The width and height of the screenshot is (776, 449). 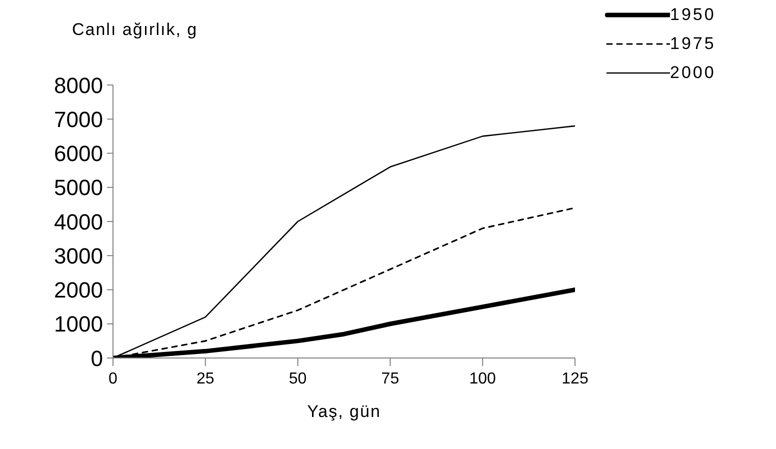 I want to click on x-tick-label: 75, so click(x=390, y=379).